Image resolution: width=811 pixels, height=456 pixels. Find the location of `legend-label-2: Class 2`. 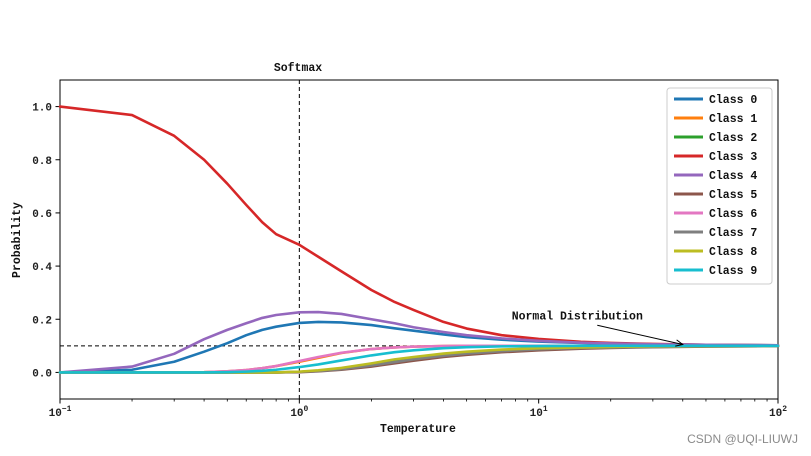

legend-label-2: Class 2 is located at coordinates (733, 138).